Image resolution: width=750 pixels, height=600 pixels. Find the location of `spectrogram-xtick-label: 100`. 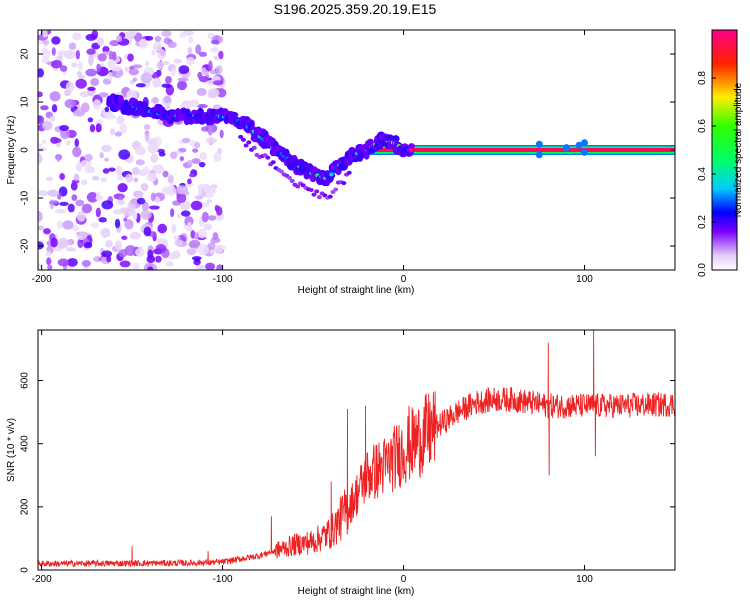

spectrogram-xtick-label: 100 is located at coordinates (584, 279).